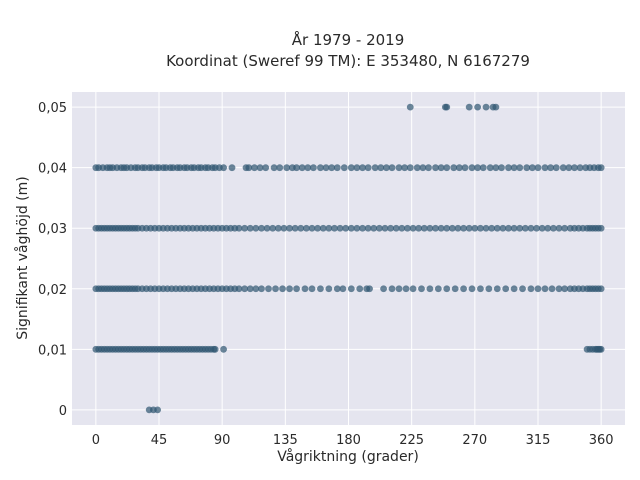 This screenshot has height=480, width=640. Describe the element at coordinates (348, 440) in the screenshot. I see `x-tick-label: 180` at that location.